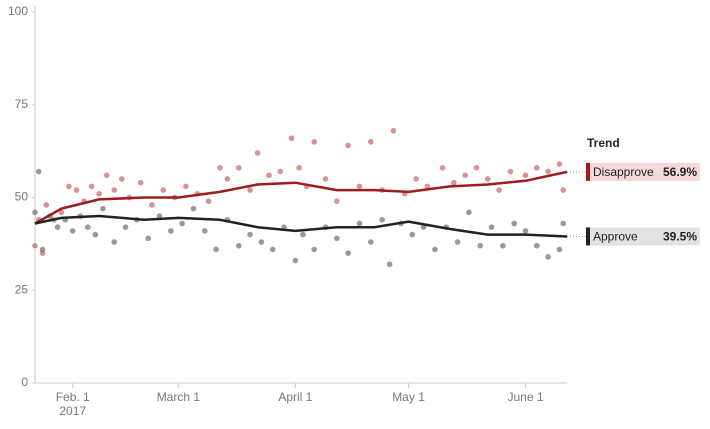 Image resolution: width=710 pixels, height=429 pixels. What do you see at coordinates (295, 397) in the screenshot?
I see `x-tick-label: April 1` at bounding box center [295, 397].